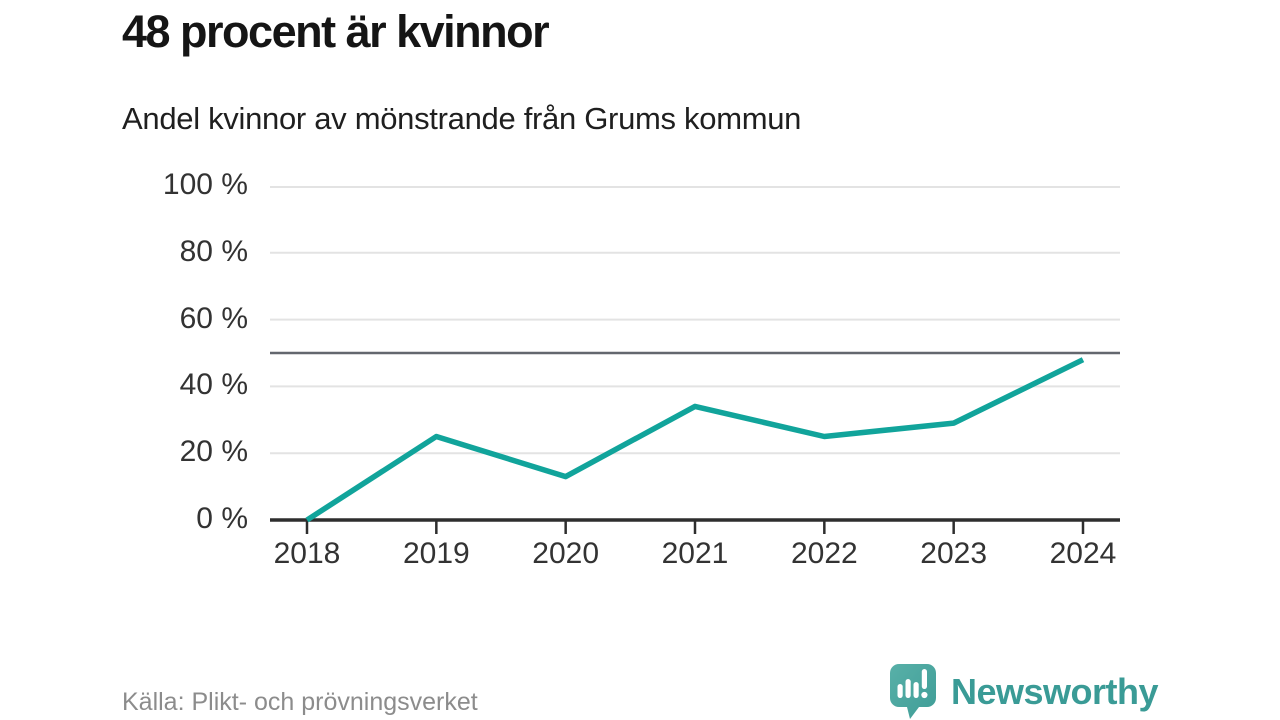  I want to click on chart-title: 48 procent är kvinnor, so click(336, 31).